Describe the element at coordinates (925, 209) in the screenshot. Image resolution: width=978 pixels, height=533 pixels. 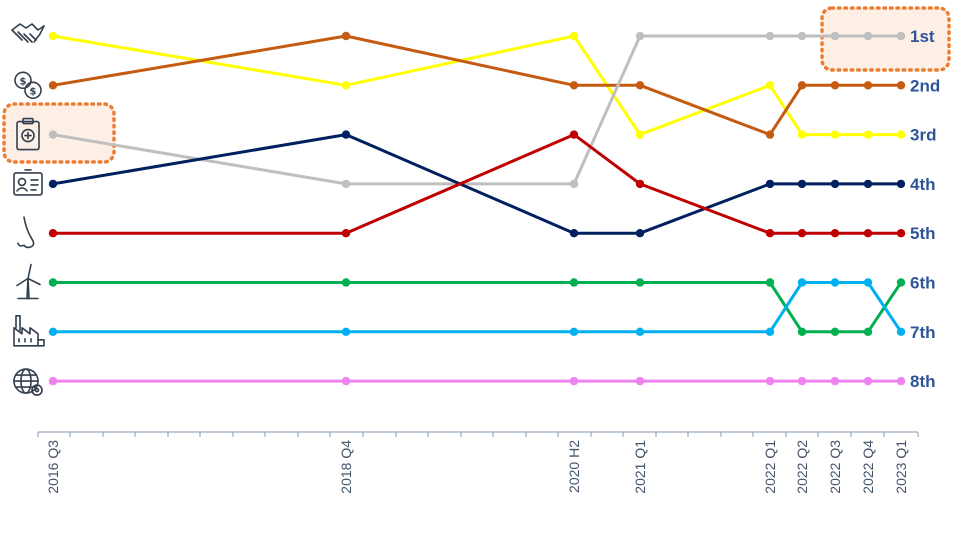
I see `rank-labels: 1st 2nd 3rd 4th 5th 6th 7th 8th` at that location.